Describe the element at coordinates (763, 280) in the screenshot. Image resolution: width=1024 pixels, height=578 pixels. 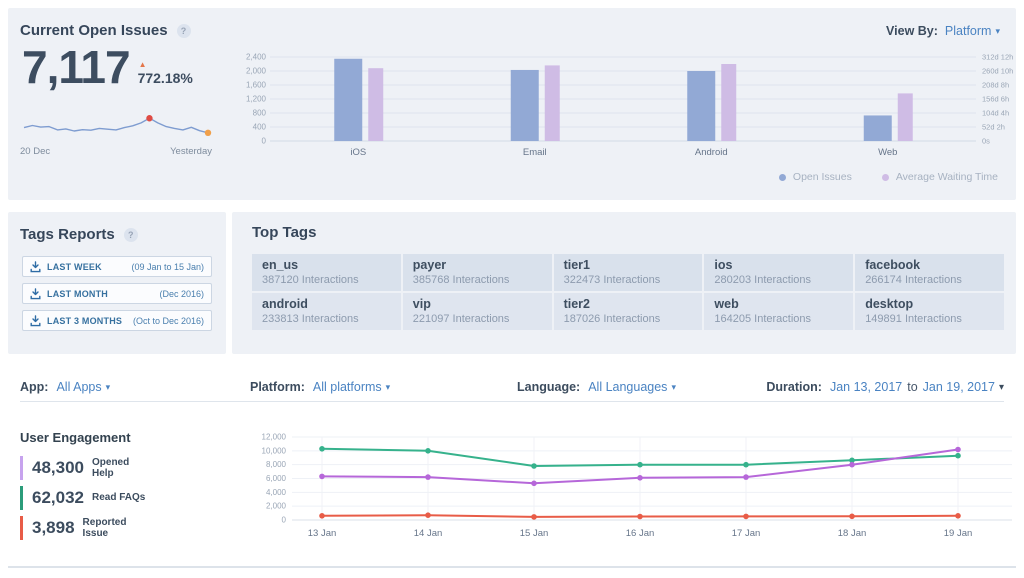
I see `tag-count: 280203 Interactions` at that location.